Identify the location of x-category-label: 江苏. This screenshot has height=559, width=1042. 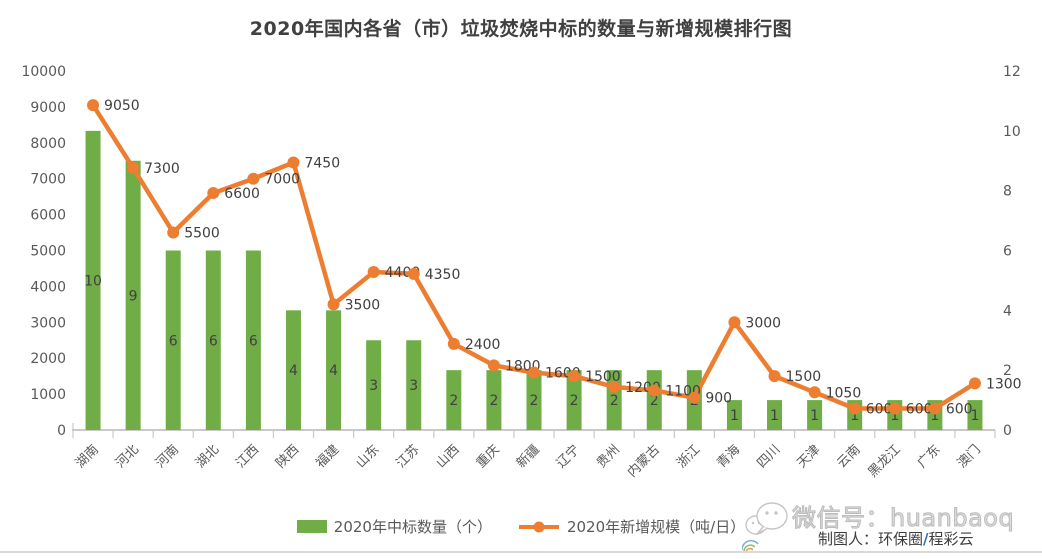
(408, 457).